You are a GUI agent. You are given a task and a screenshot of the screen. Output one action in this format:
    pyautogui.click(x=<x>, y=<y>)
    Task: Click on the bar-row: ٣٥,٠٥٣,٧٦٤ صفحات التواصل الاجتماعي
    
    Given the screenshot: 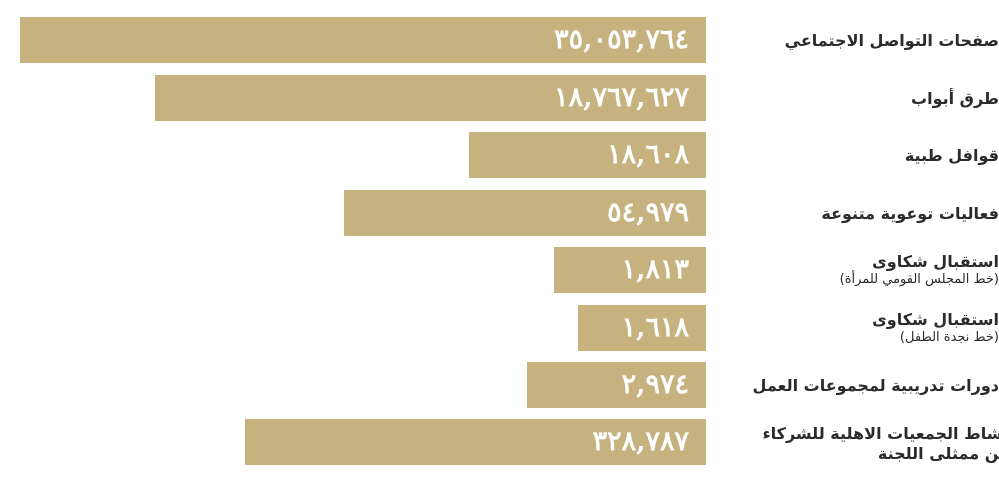 What is the action you would take?
    pyautogui.click(x=499, y=40)
    